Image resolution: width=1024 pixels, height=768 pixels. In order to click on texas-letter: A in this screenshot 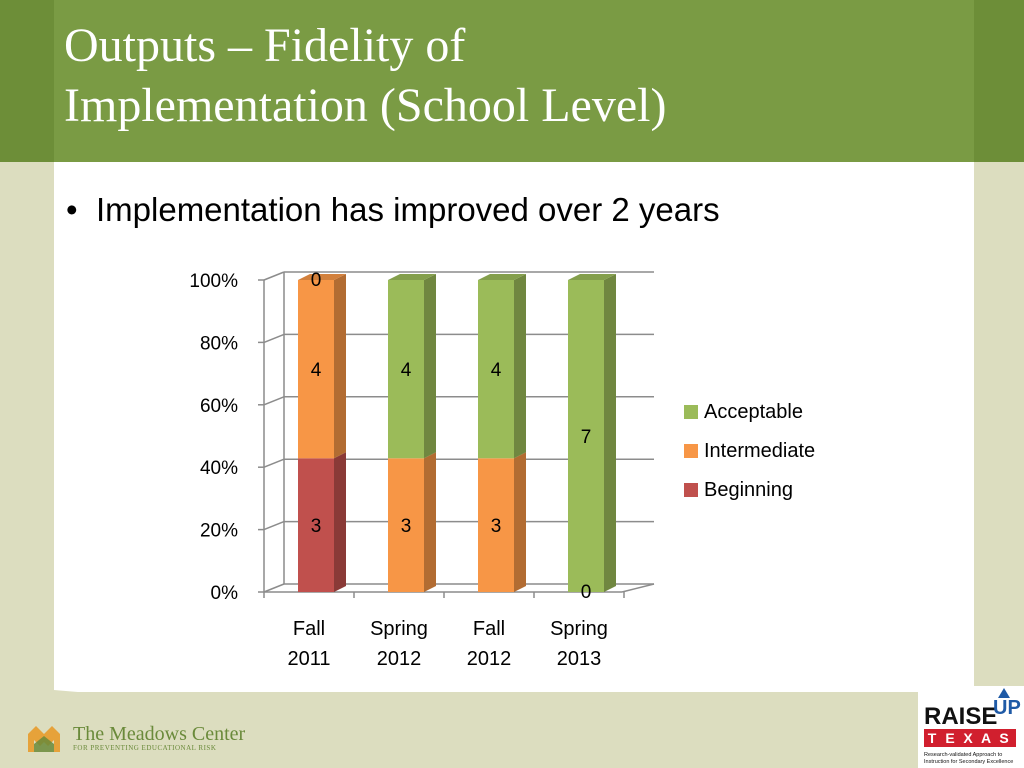, I will do `click(986, 738)`.